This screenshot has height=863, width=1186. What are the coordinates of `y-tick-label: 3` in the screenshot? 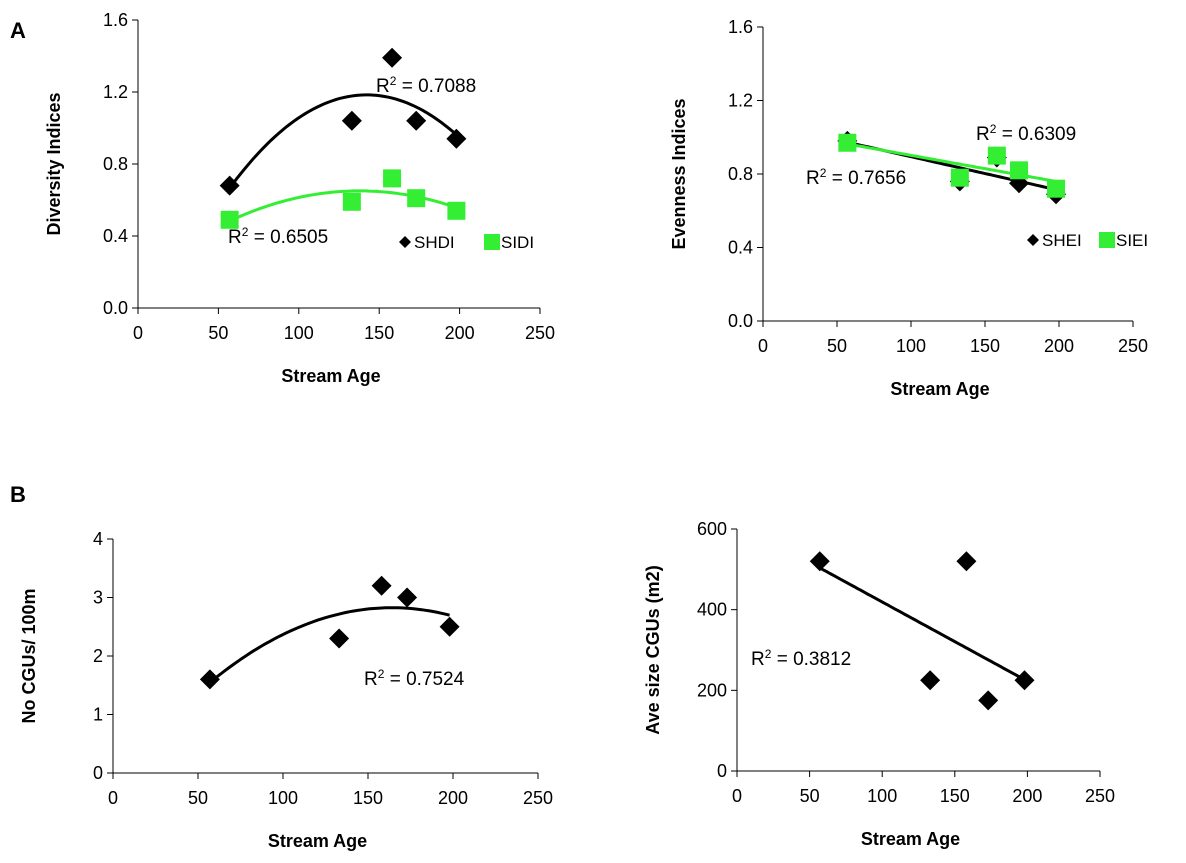 It's located at (98, 598).